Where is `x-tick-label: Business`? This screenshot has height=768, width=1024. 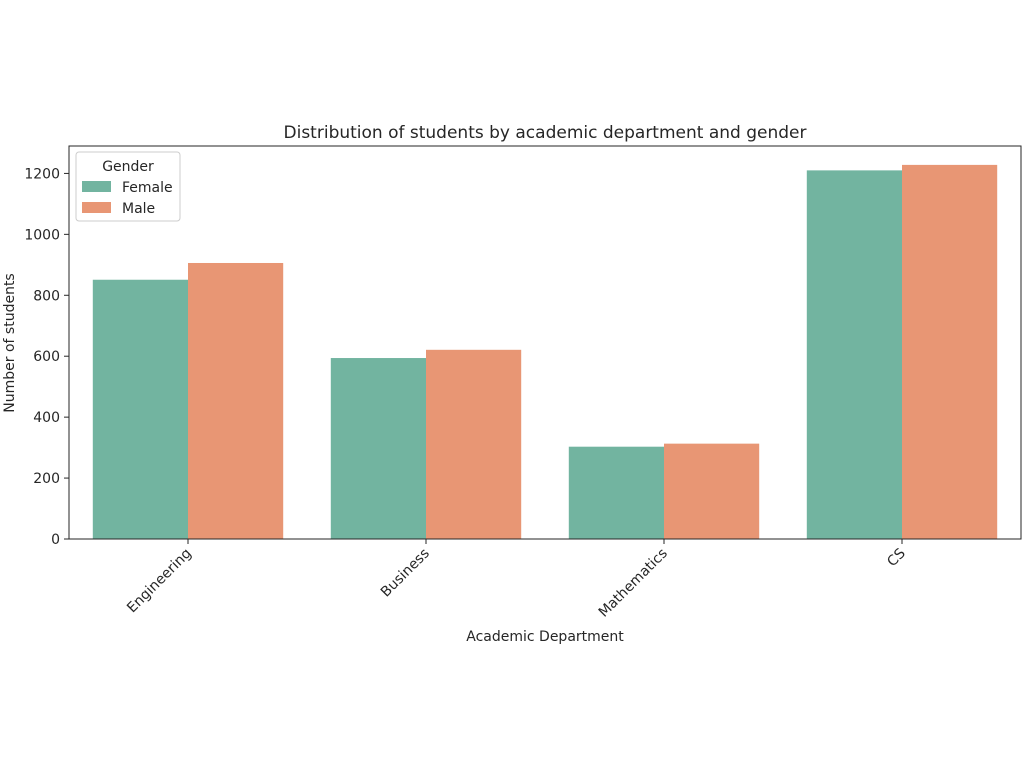
x-tick-label: Business is located at coordinates (405, 573).